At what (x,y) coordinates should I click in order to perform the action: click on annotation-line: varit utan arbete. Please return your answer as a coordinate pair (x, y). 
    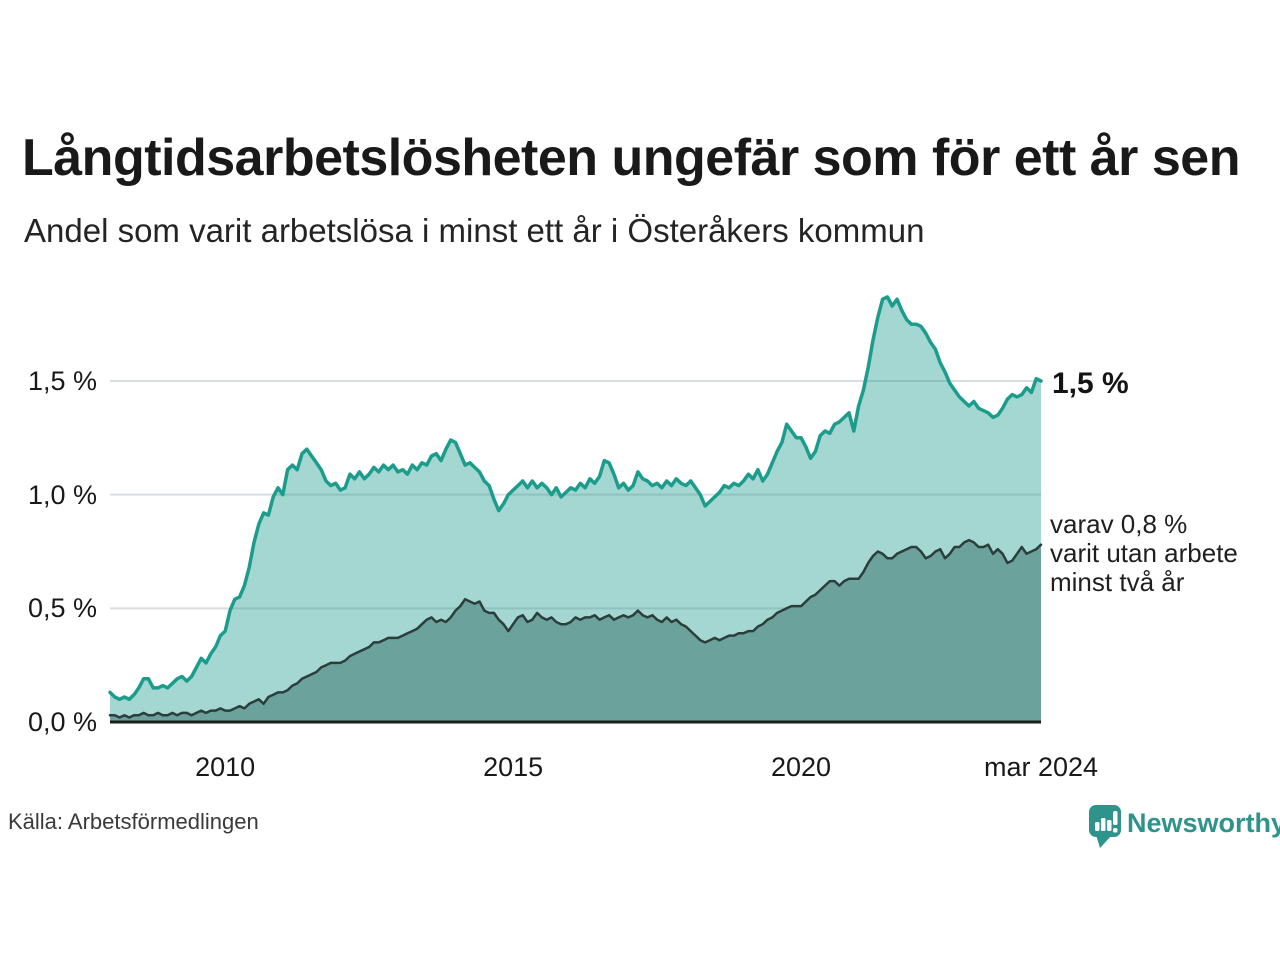
    Looking at the image, I should click on (1144, 553).